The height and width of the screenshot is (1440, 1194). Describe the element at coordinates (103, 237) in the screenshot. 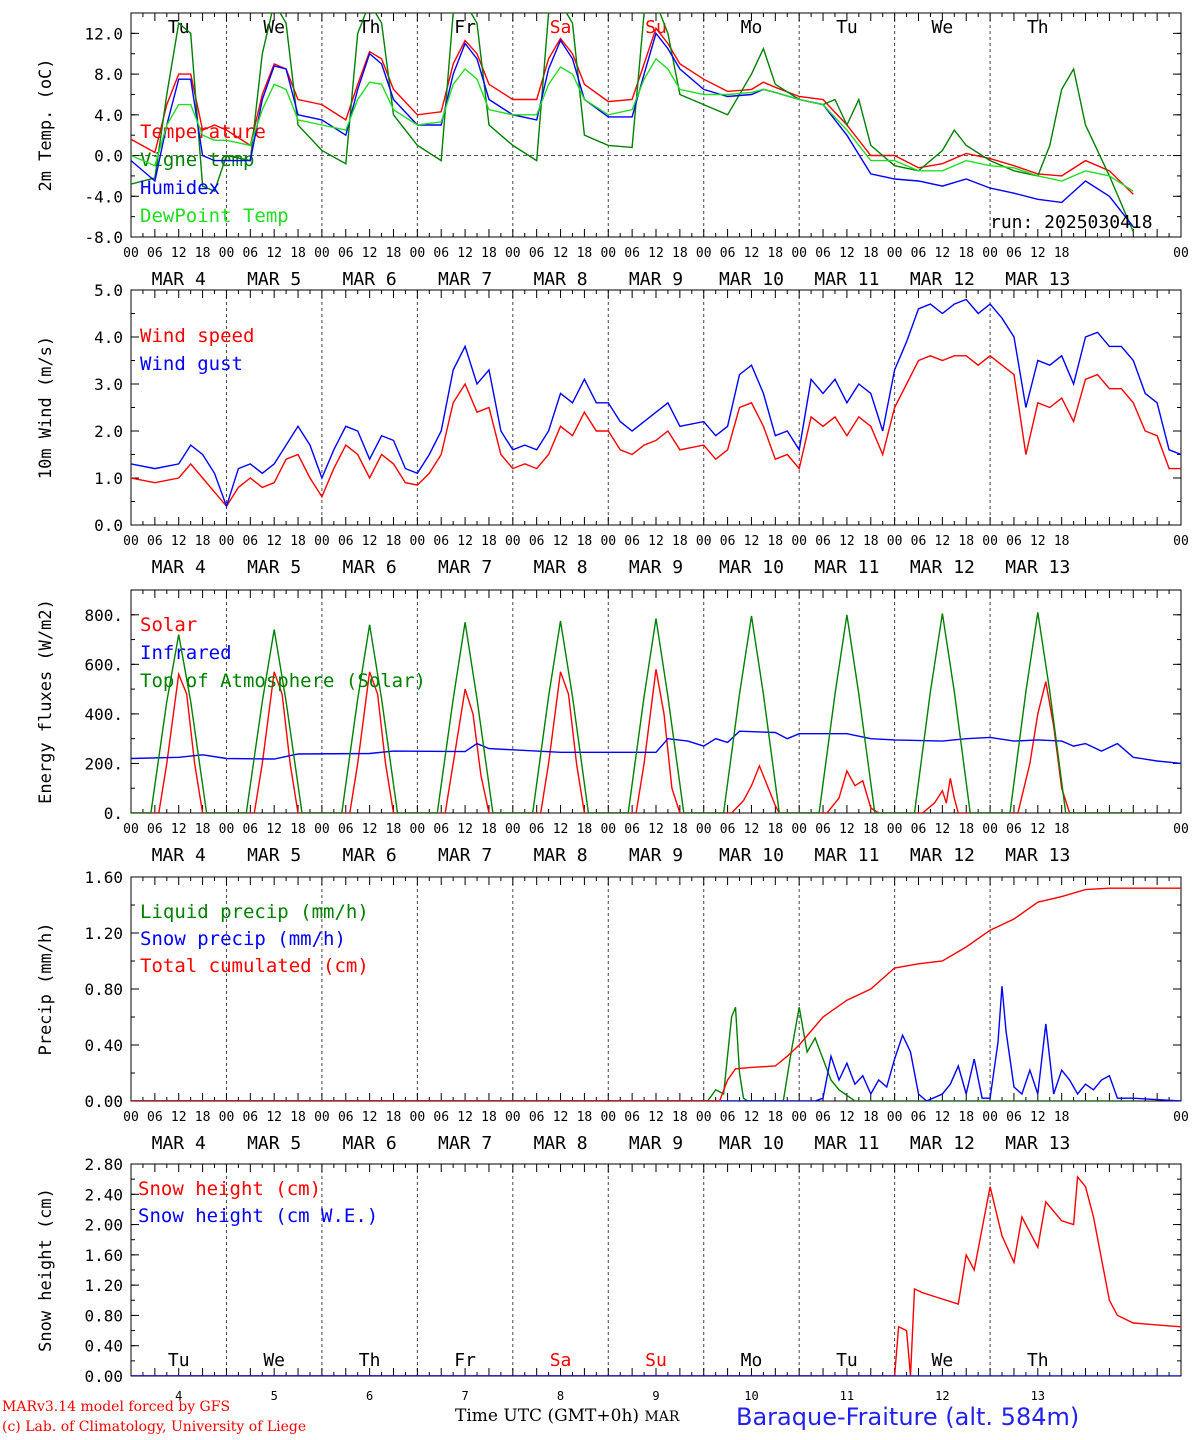

I see `y-tick-label: -8.0` at that location.